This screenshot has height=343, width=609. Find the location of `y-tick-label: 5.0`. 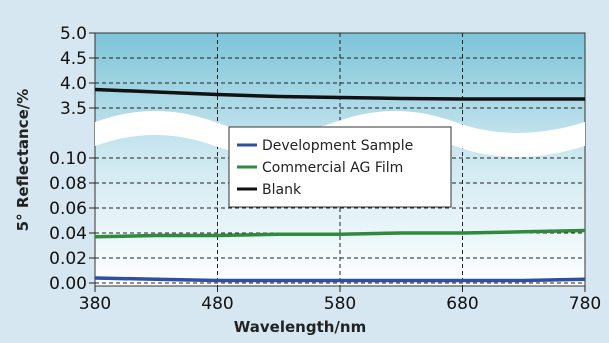

y-tick-label: 5.0 is located at coordinates (73, 34).